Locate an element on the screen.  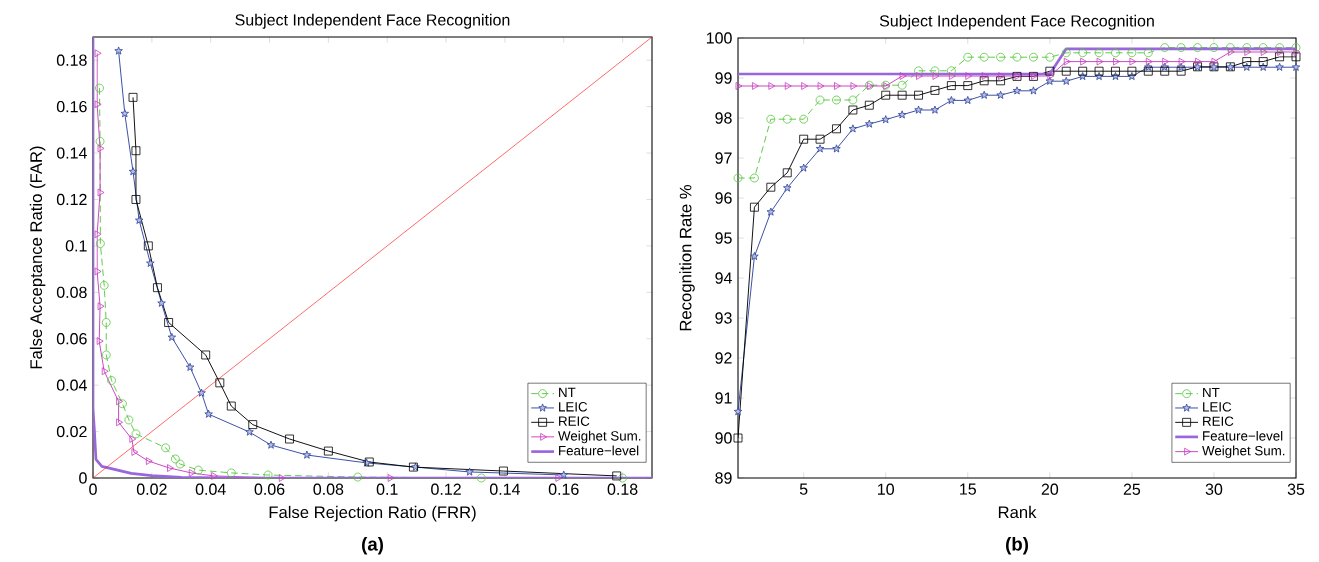
y-tick-label: 89 is located at coordinates (723, 478).